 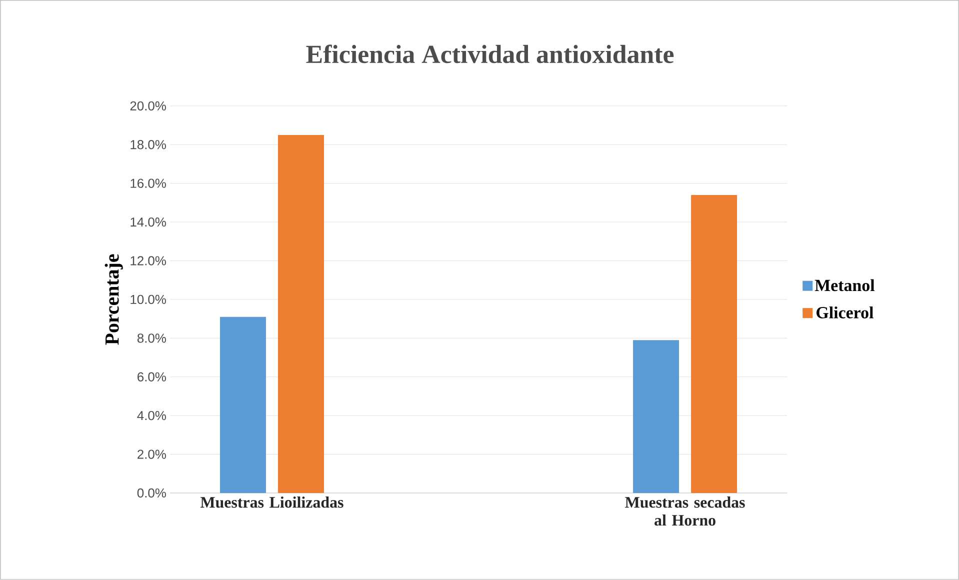 I want to click on y-tick-label: 10.0%, so click(x=148, y=299).